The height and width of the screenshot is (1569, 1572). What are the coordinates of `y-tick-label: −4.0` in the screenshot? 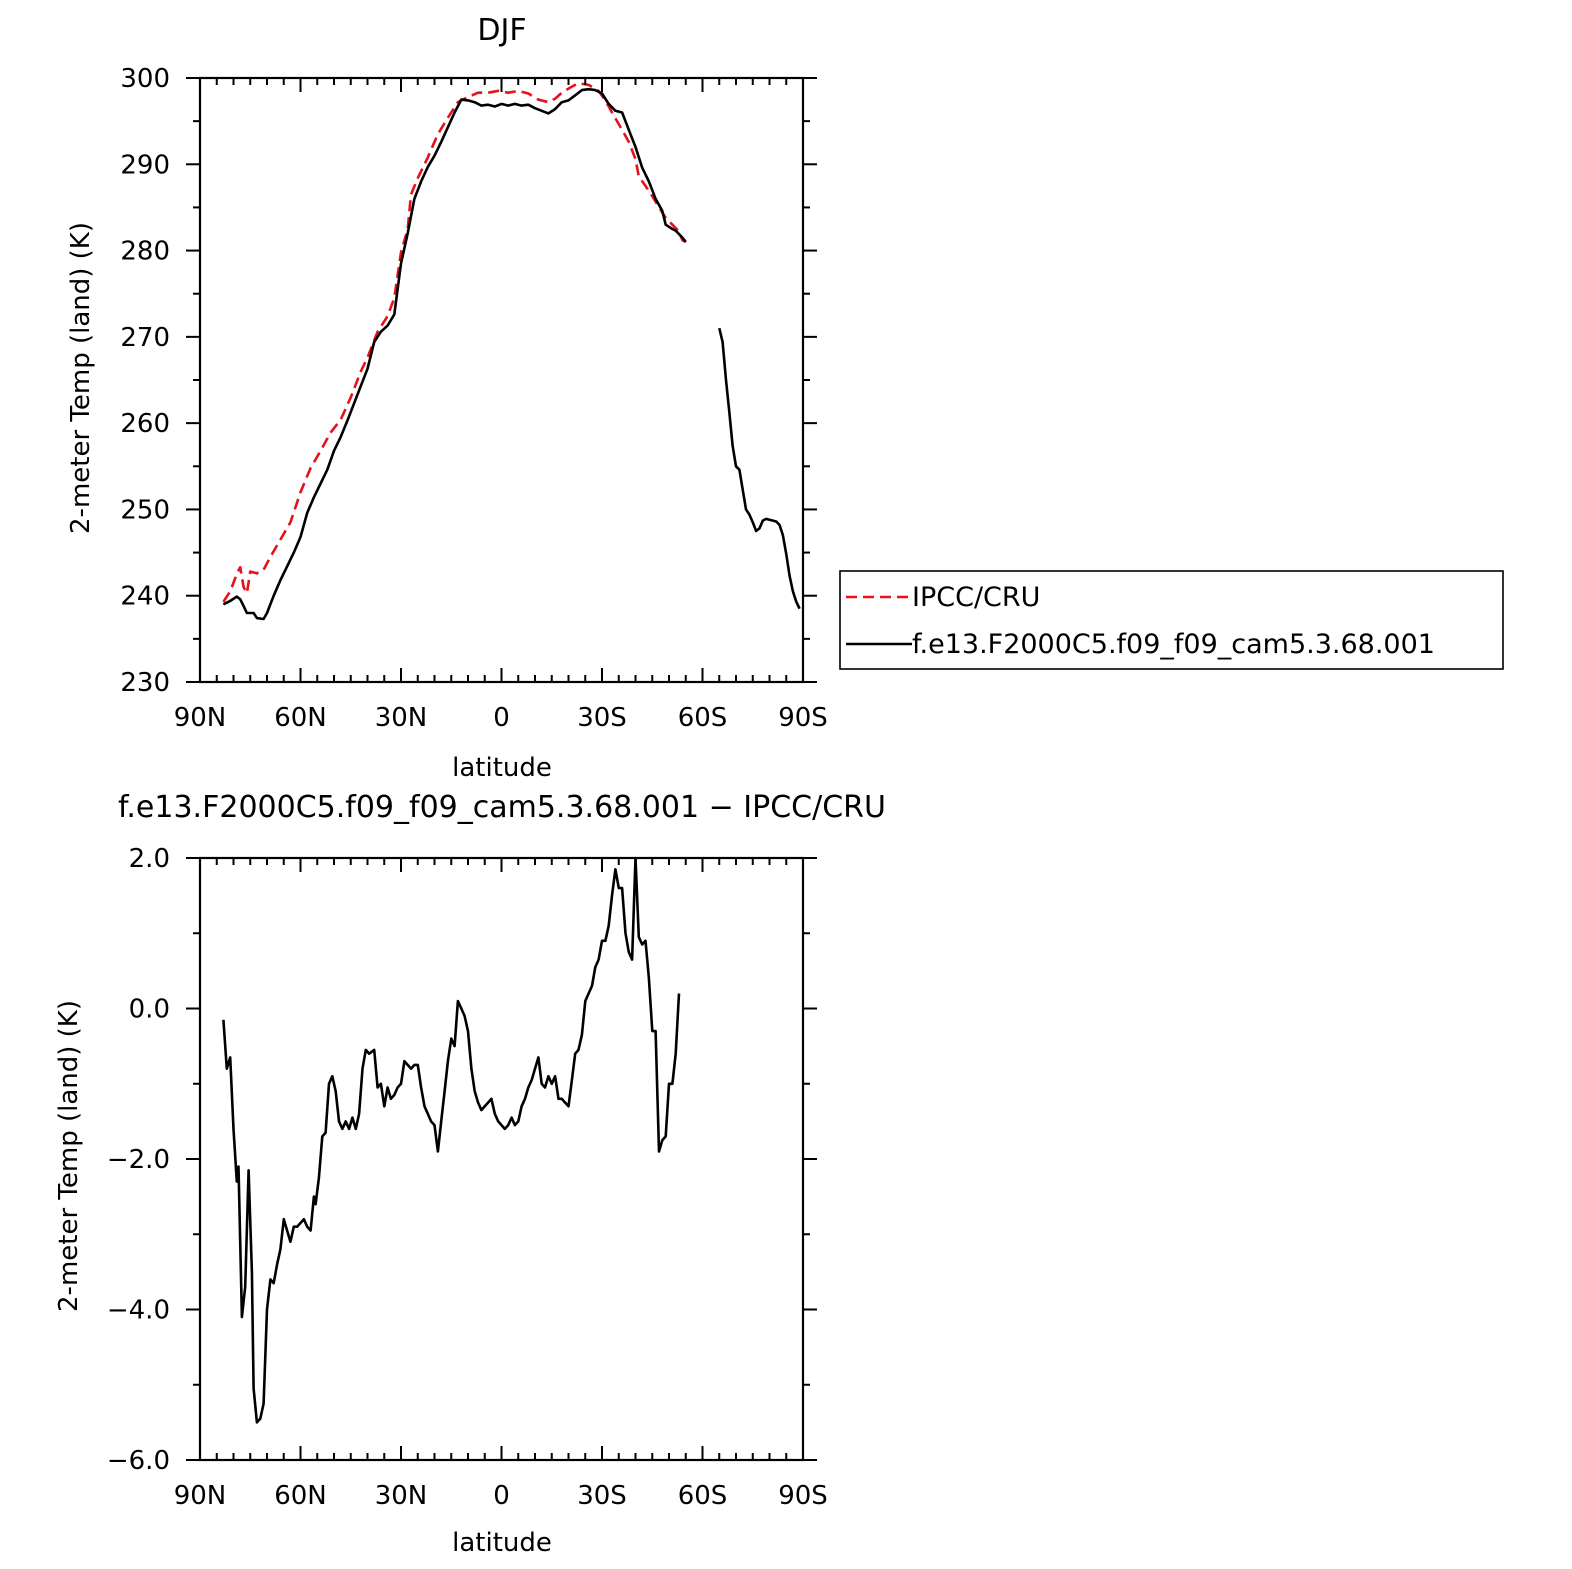 It's located at (138, 1311).